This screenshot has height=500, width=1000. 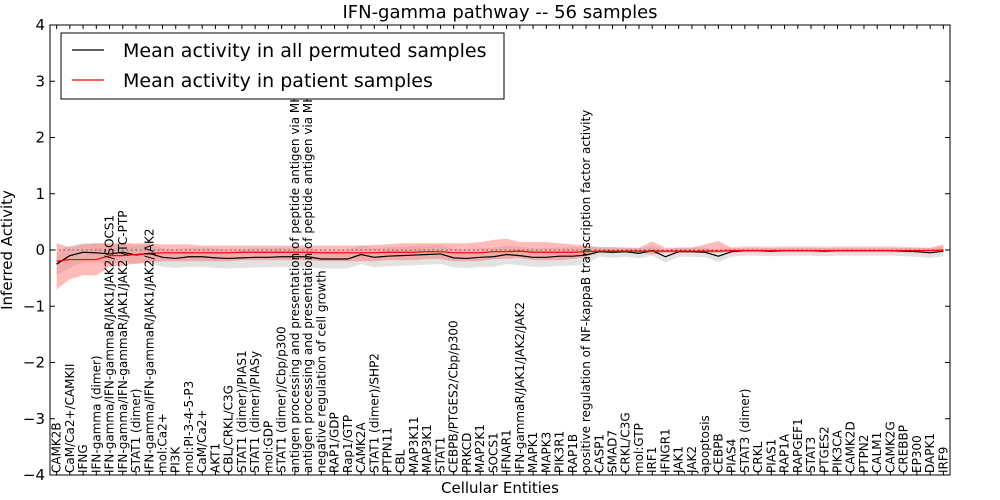 I want to click on category-label: IFN-gamma/IFN-gammaR/JAK1/JAK2/JAK2, so click(x=149, y=350).